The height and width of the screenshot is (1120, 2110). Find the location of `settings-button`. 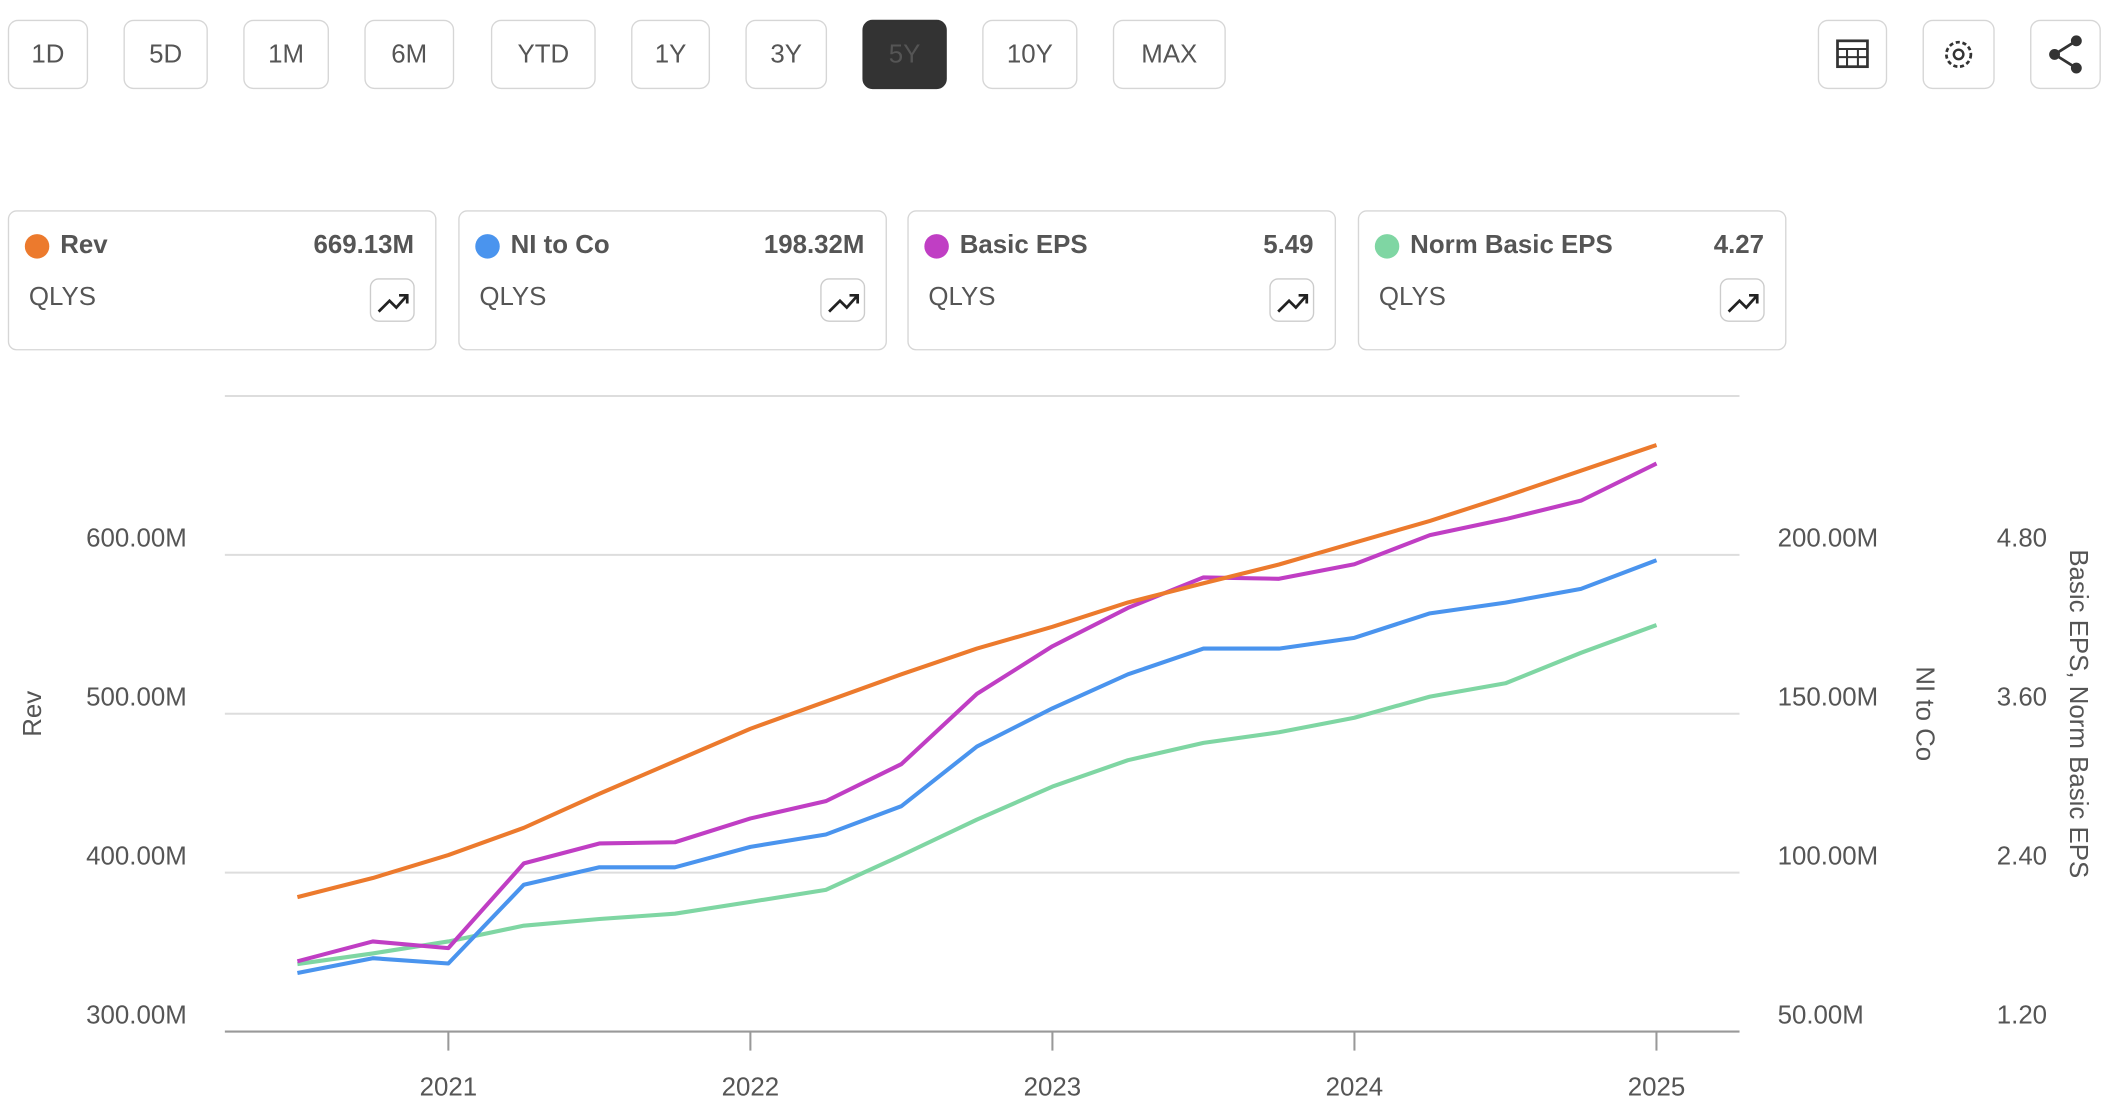

settings-button is located at coordinates (1958, 54).